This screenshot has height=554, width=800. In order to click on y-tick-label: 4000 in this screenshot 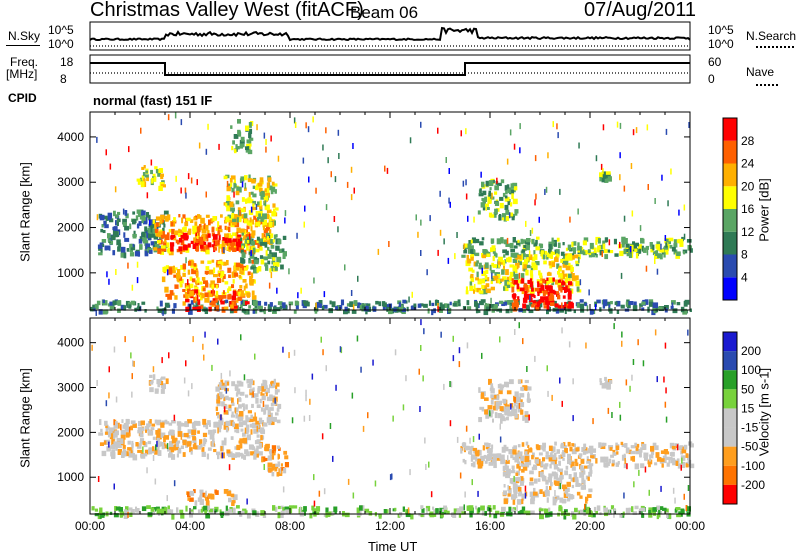, I will do `click(70, 343)`.